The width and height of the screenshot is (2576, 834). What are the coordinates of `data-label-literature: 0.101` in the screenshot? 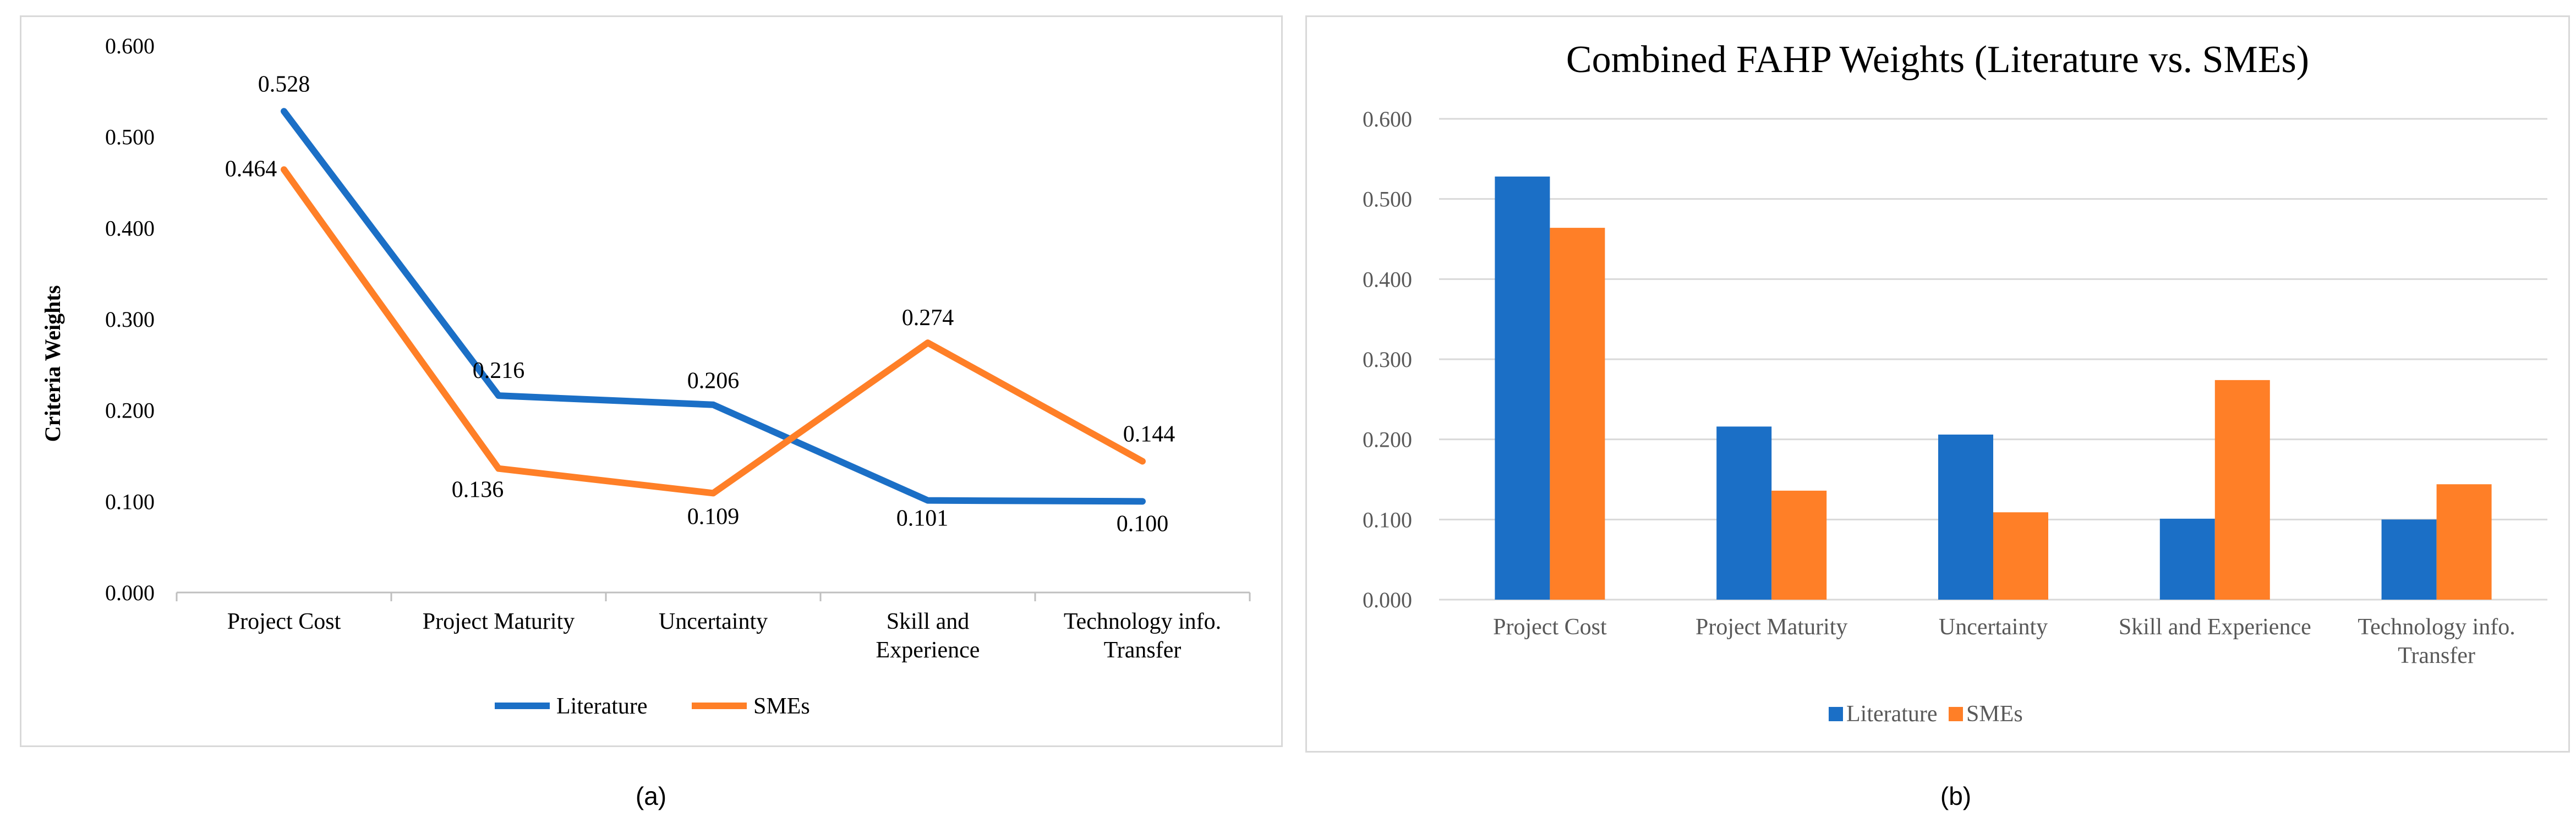 It's located at (922, 518).